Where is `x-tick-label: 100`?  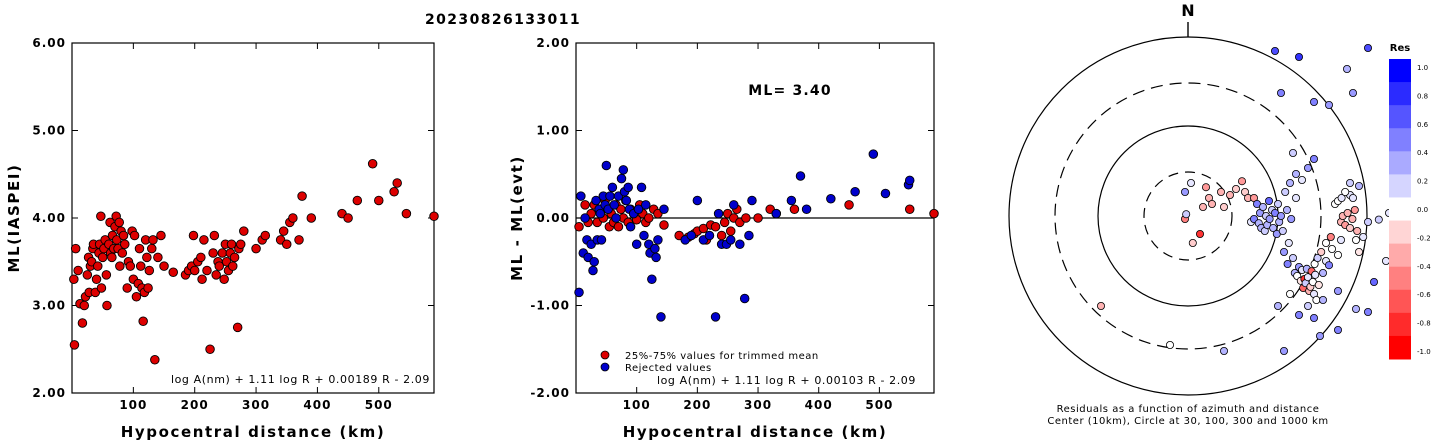
x-tick-label: 100 is located at coordinates (637, 405).